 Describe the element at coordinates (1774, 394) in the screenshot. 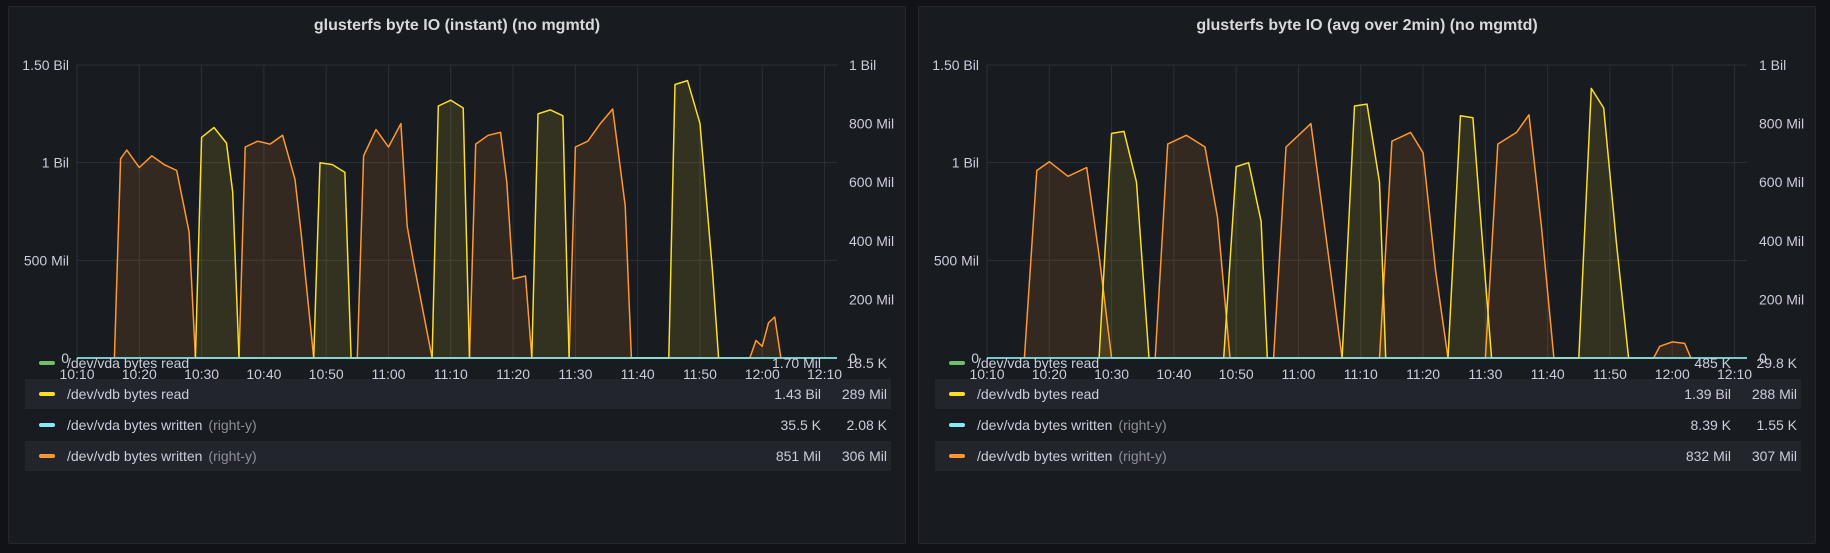

I see `legend-avg-value: 288 Mil` at that location.